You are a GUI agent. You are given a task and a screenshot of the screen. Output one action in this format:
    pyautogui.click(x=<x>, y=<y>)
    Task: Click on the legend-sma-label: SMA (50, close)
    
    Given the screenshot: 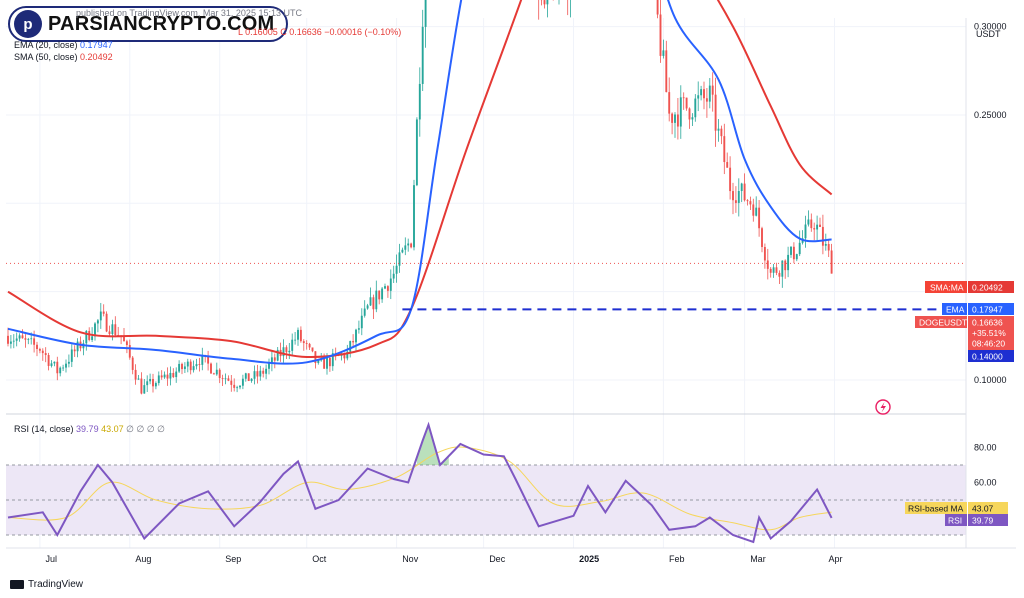 What is the action you would take?
    pyautogui.click(x=46, y=57)
    